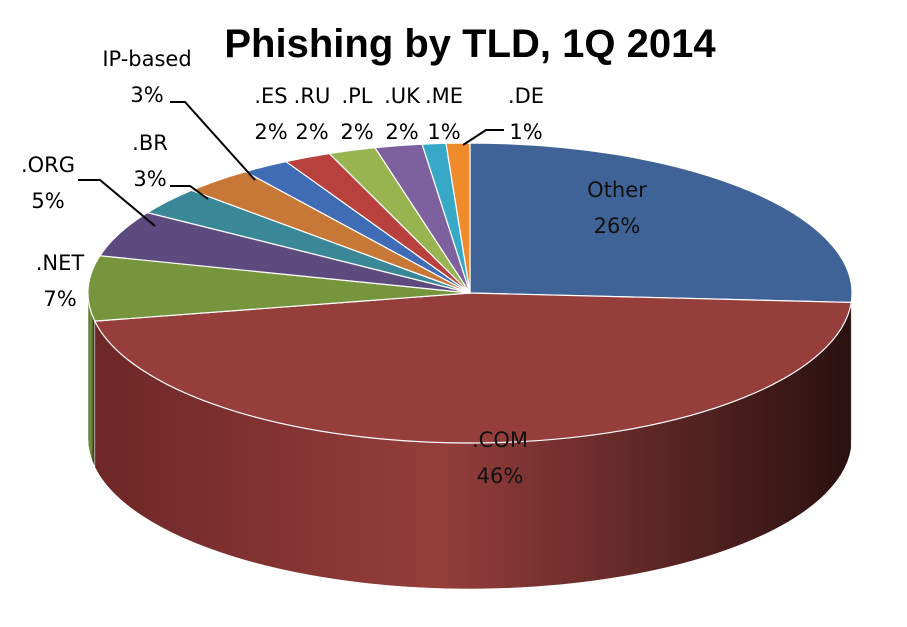  Describe the element at coordinates (146, 95) in the screenshot. I see `value-ip-based: 3%` at that location.